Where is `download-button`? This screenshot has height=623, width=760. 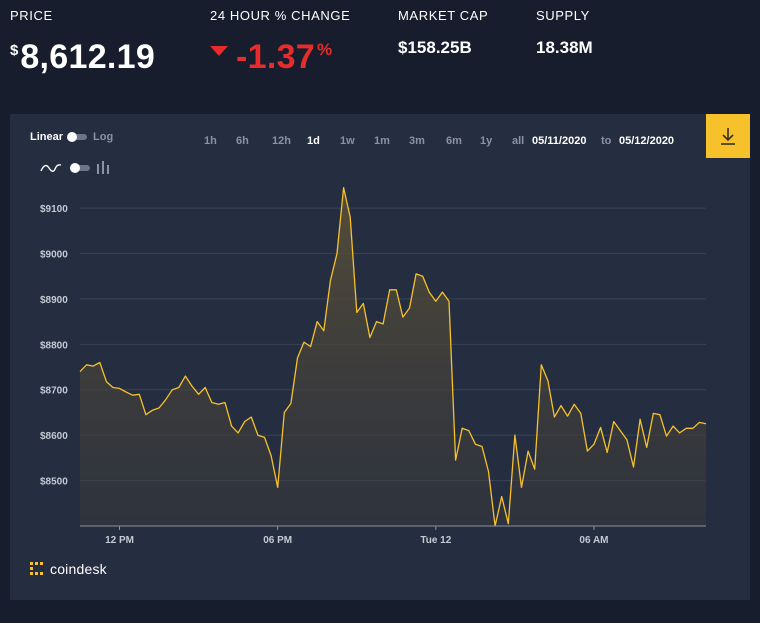 download-button is located at coordinates (728, 136).